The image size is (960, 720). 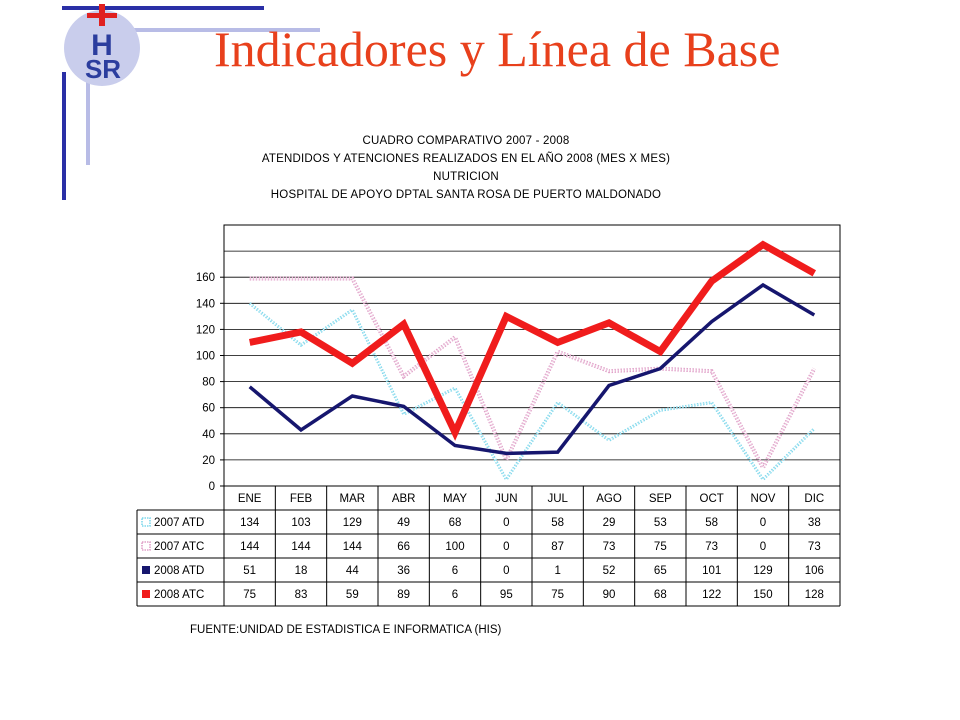 I want to click on x-tick-label: JUL, so click(x=557, y=499).